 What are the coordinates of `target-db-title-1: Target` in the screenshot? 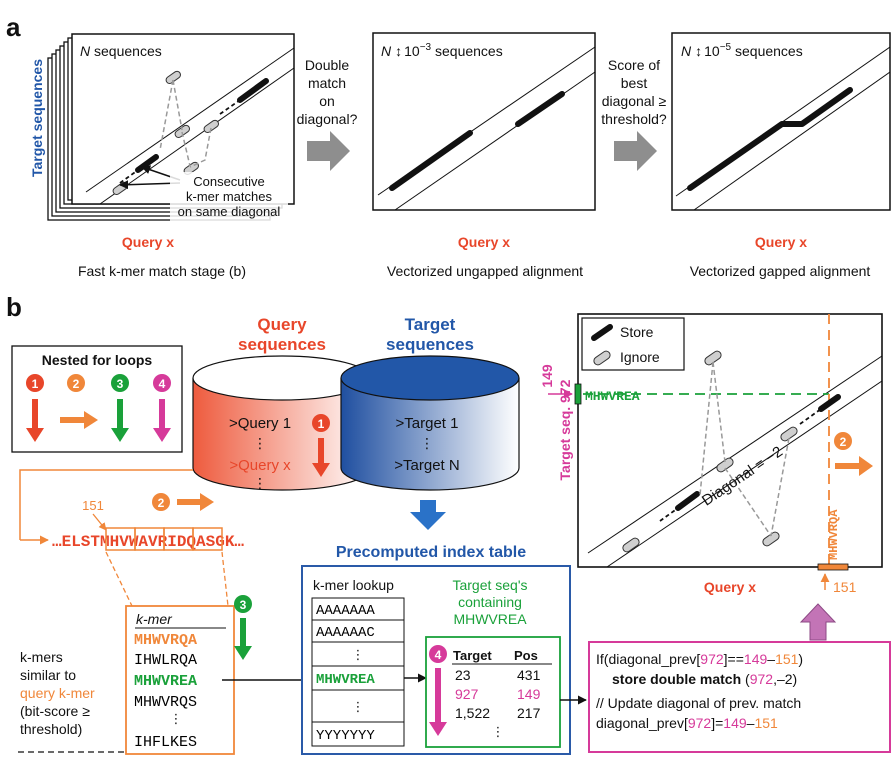 It's located at (430, 324).